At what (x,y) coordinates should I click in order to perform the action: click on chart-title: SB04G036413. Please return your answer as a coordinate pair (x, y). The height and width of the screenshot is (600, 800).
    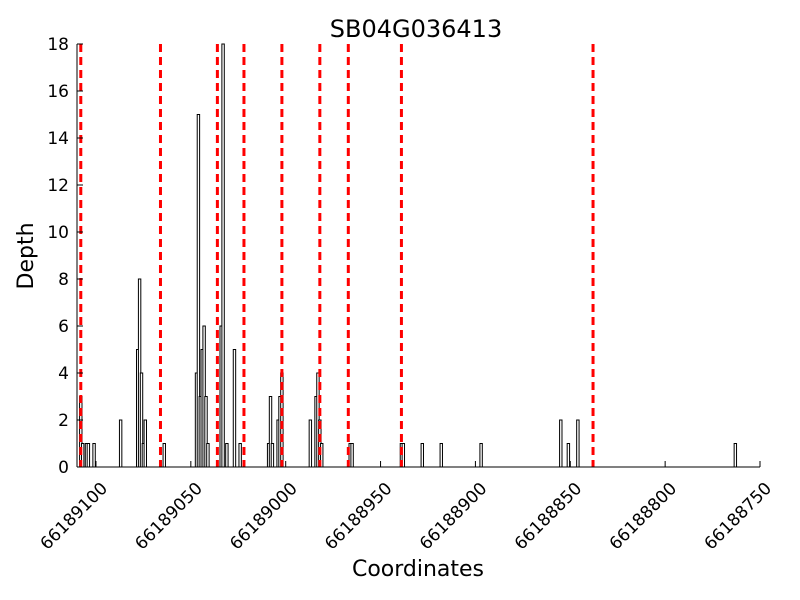
    Looking at the image, I should click on (416, 29).